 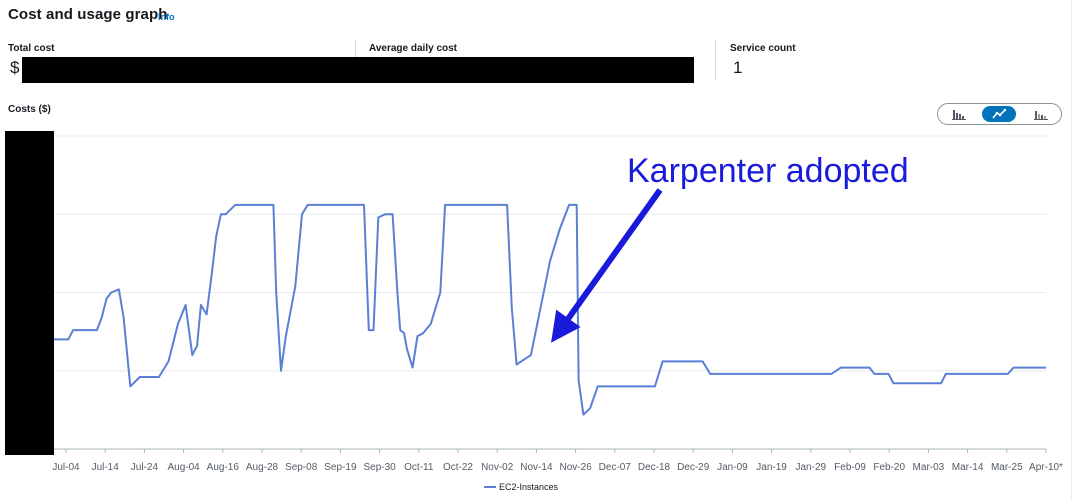 What do you see at coordinates (31, 48) in the screenshot?
I see `total-cost-label: Total cost` at bounding box center [31, 48].